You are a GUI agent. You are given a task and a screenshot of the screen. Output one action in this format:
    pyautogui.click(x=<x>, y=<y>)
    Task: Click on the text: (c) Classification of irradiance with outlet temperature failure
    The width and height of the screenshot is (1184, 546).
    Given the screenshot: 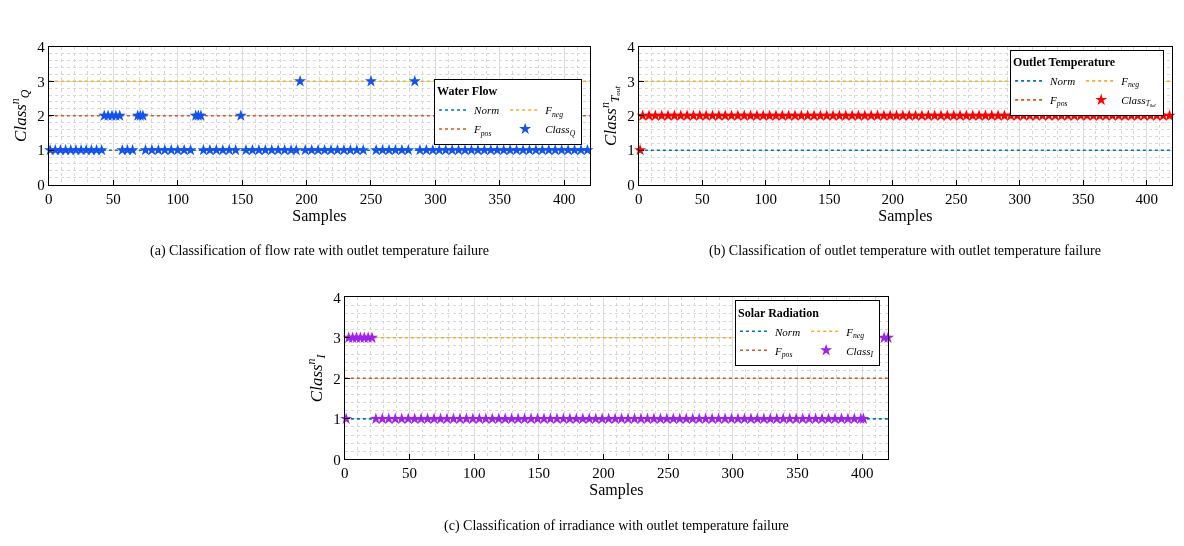 What is the action you would take?
    pyautogui.click(x=616, y=526)
    